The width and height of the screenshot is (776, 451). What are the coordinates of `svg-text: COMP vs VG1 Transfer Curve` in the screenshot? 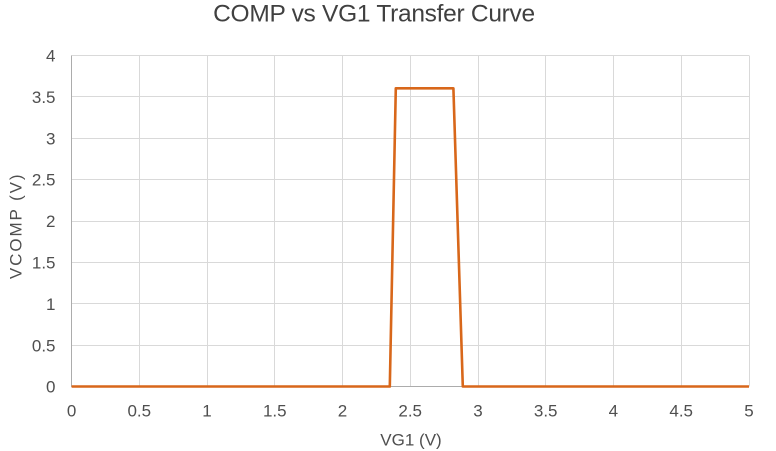 It's located at (374, 13).